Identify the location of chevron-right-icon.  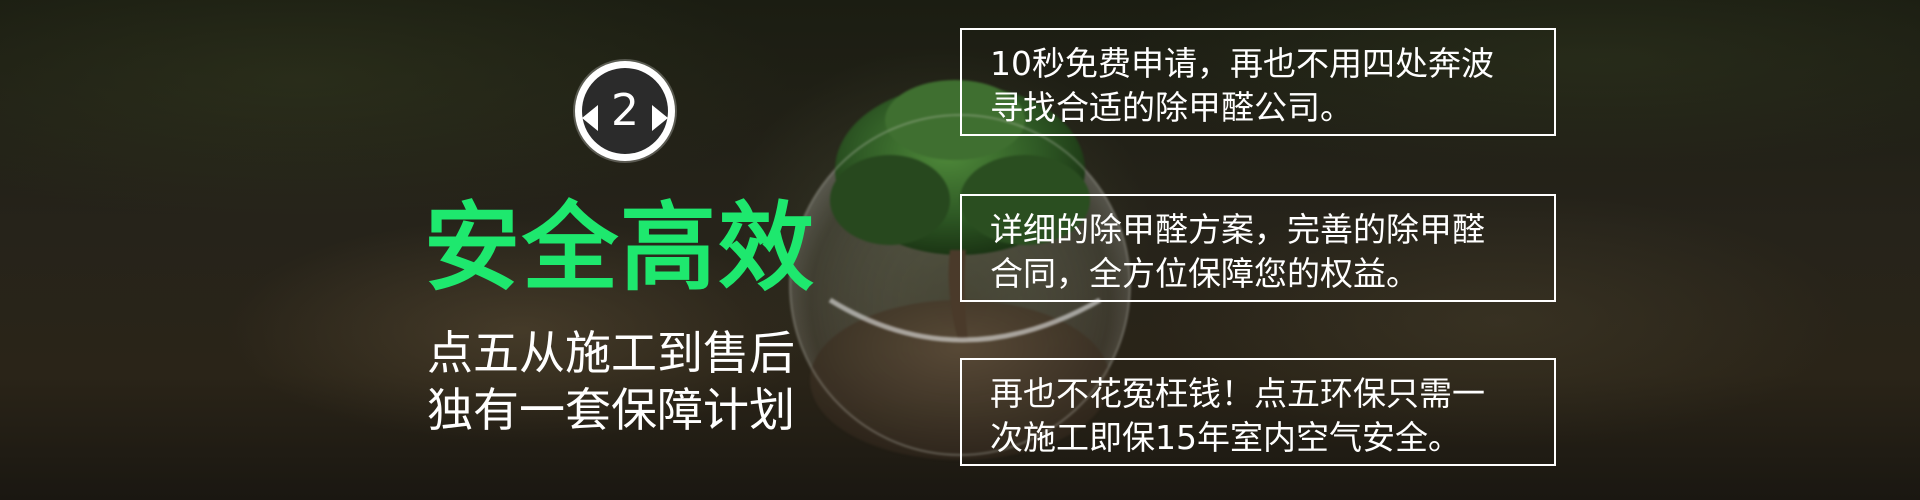
(660, 118).